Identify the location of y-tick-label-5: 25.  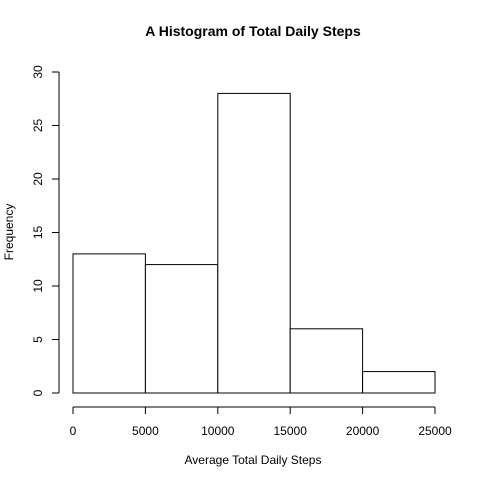
(38, 126).